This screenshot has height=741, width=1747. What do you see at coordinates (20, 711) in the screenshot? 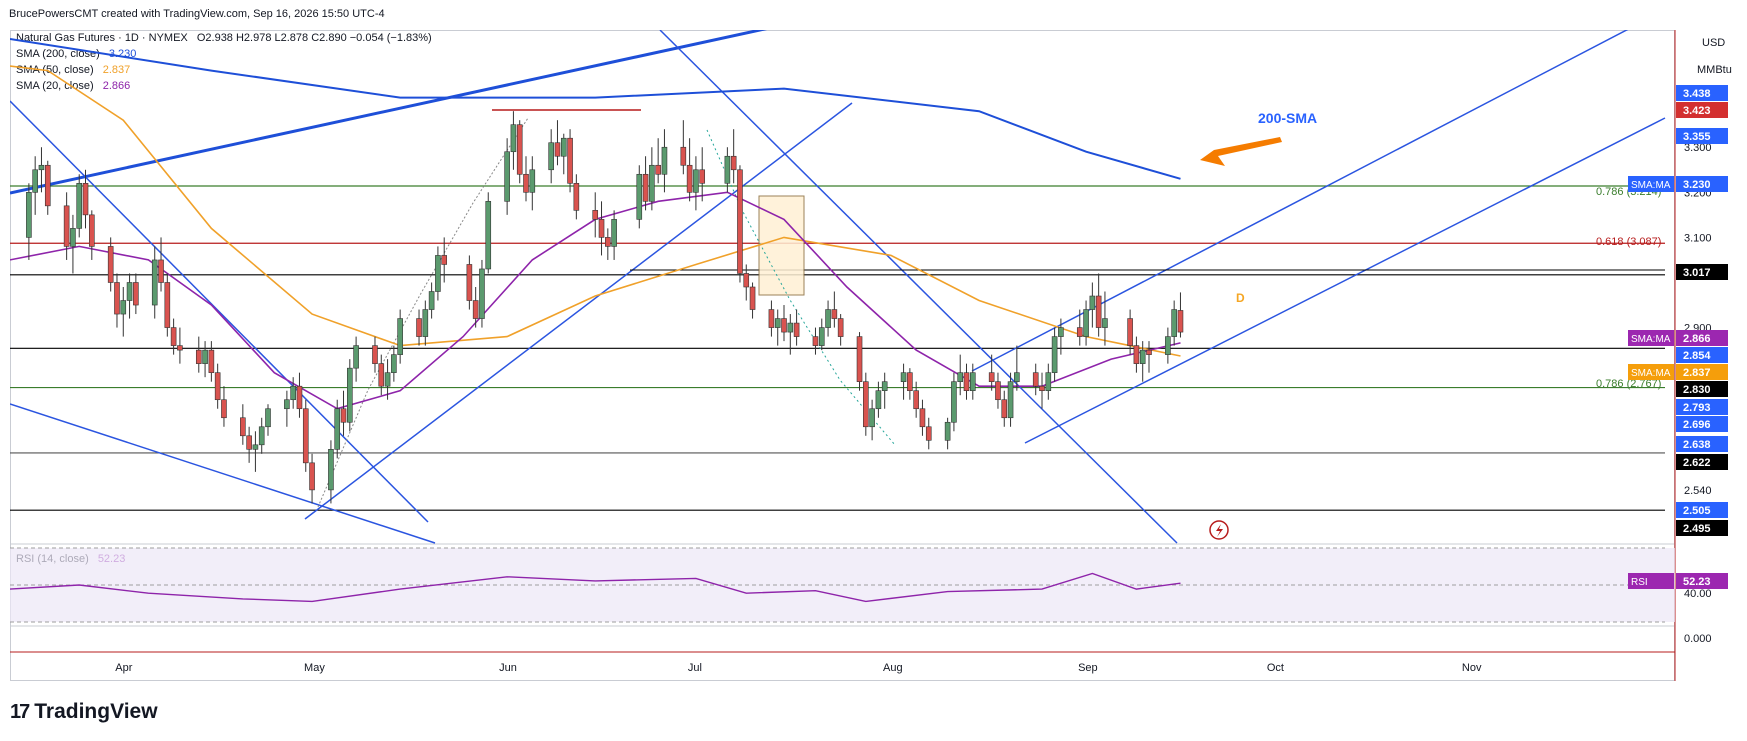
I see `tradingview-logo-icon: 17` at bounding box center [20, 711].